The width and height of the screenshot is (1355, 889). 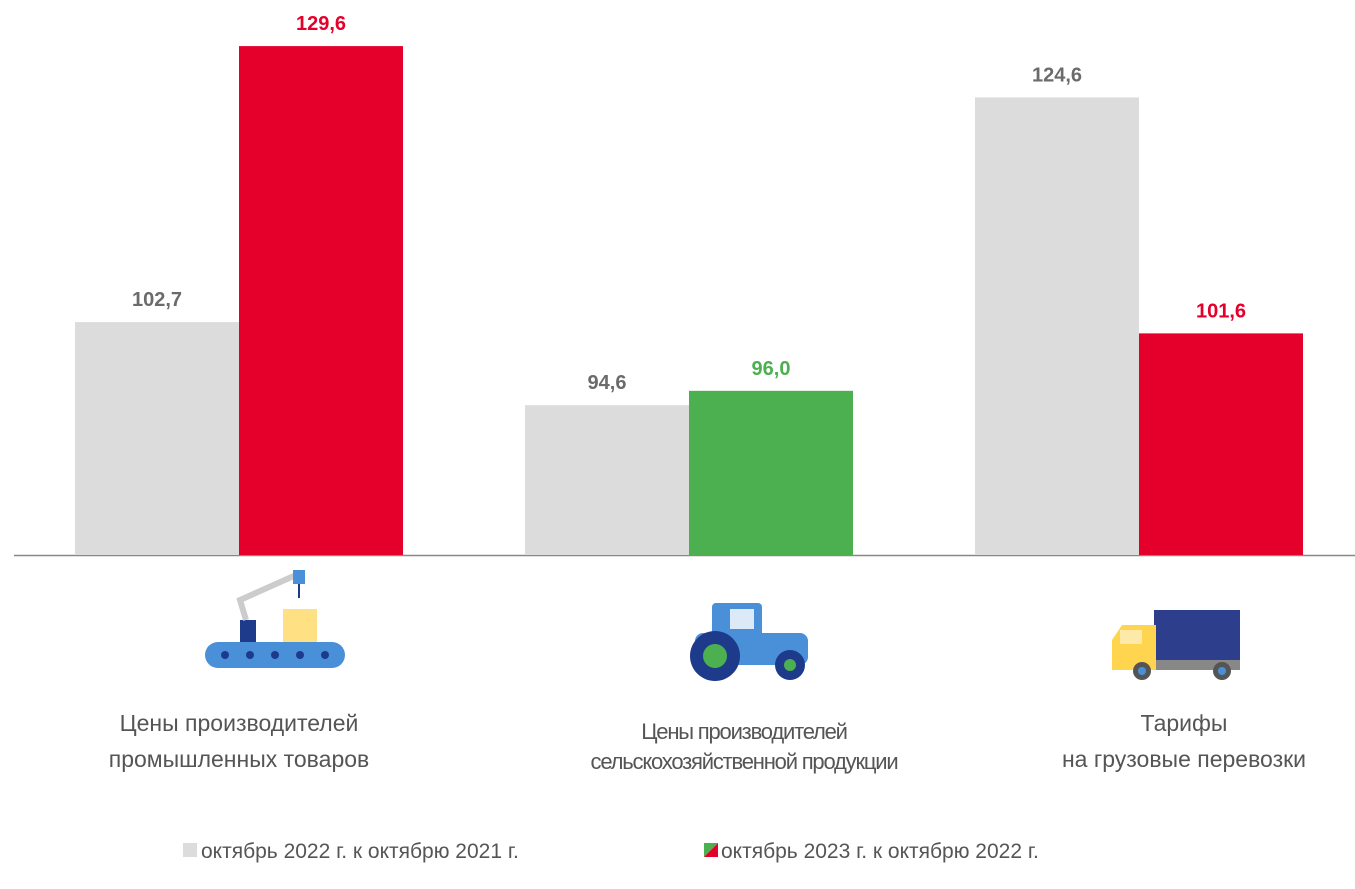 I want to click on legend-label: октябрь 2022 г. к октябрю 2021 г., so click(x=360, y=851).